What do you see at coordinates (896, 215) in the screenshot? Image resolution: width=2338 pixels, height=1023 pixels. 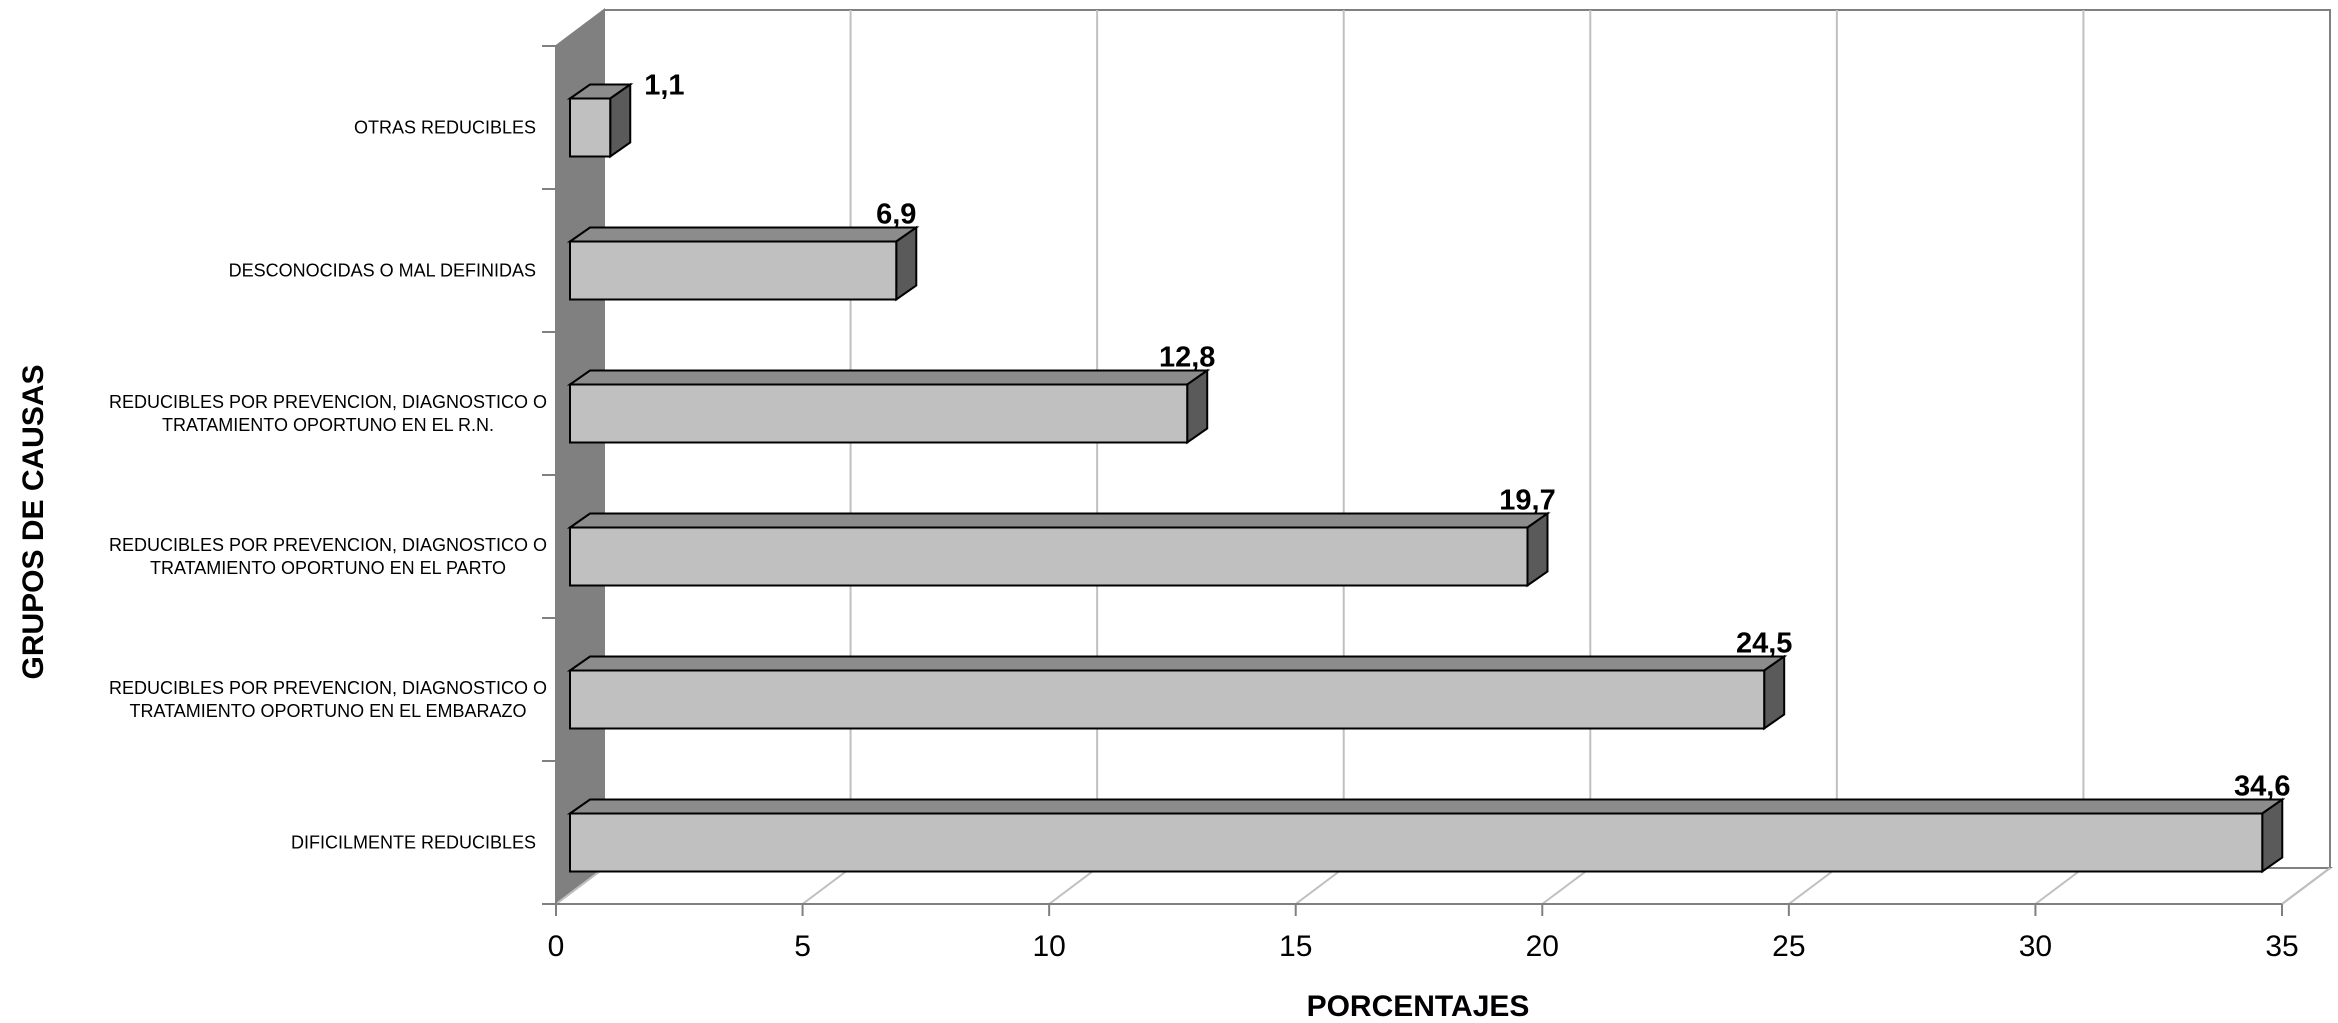 I see `data-label: 6,9` at bounding box center [896, 215].